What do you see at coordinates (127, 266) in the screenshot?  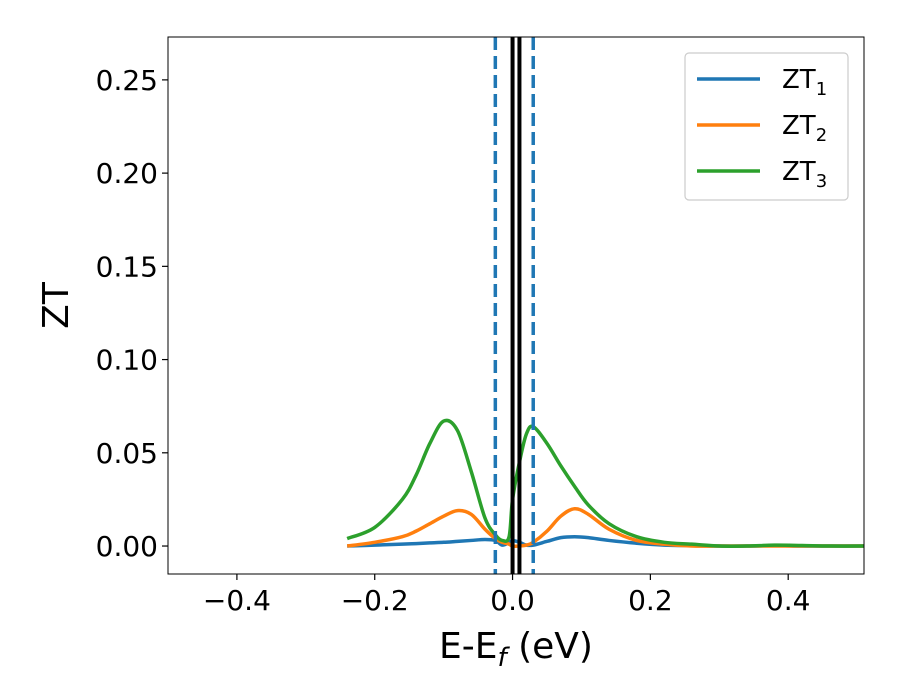 I see `y-tick-label: 0.15` at bounding box center [127, 266].